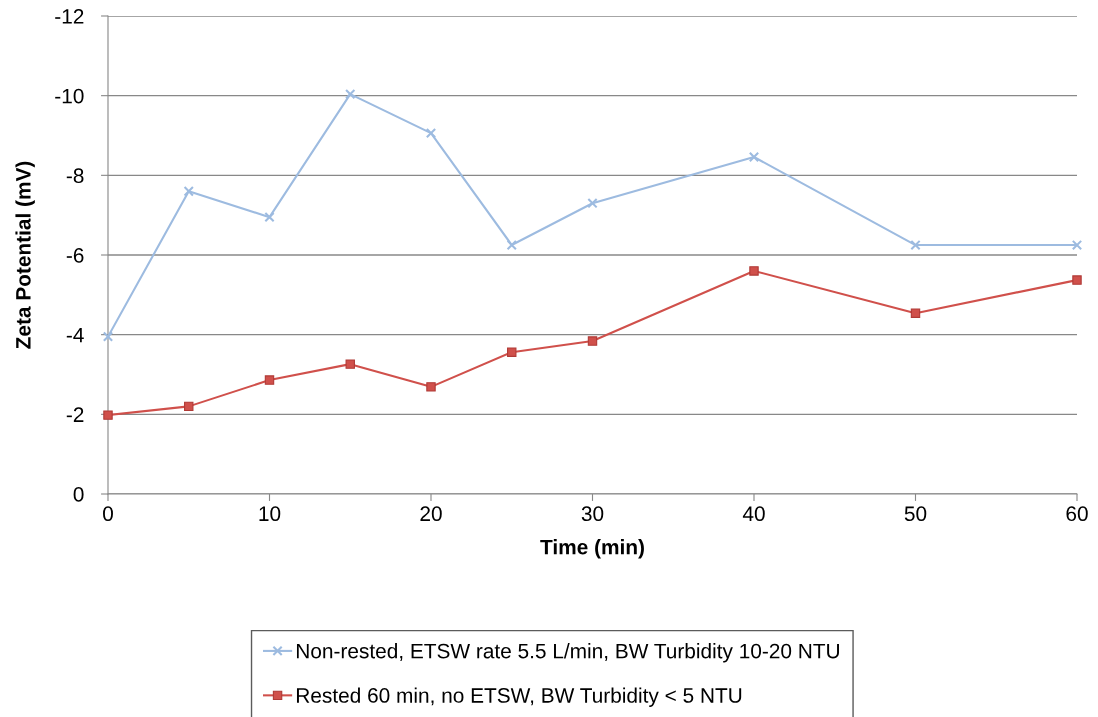 Image resolution: width=1098 pixels, height=717 pixels. I want to click on x-tick-label: 30, so click(592, 514).